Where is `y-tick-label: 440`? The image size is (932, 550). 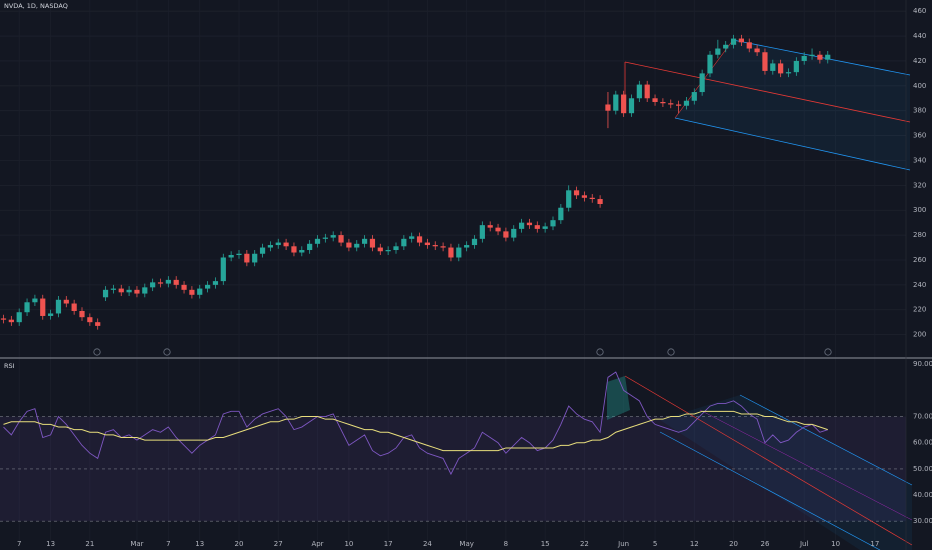 y-tick-label: 440 is located at coordinates (919, 36).